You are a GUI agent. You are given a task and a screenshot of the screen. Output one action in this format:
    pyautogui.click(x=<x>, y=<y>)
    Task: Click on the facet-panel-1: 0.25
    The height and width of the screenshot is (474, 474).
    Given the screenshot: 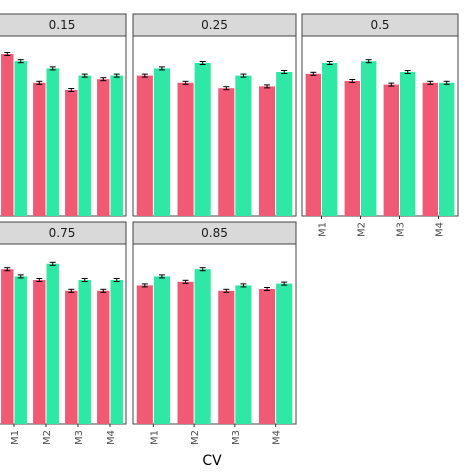 What is the action you would take?
    pyautogui.click(x=214, y=115)
    